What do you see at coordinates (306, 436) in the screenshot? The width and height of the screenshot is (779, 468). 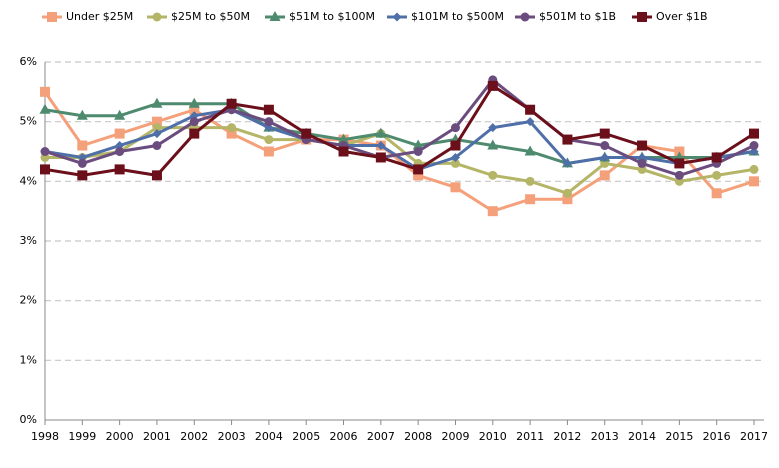 I see `x-tick-label: 2005` at bounding box center [306, 436].